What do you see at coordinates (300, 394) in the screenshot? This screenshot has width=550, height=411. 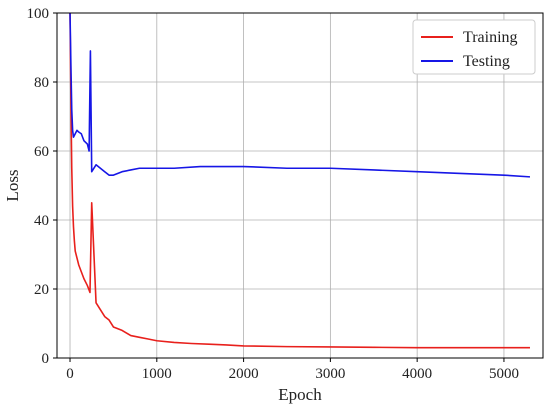 I see `x-axis-label: Epoch` at bounding box center [300, 394].